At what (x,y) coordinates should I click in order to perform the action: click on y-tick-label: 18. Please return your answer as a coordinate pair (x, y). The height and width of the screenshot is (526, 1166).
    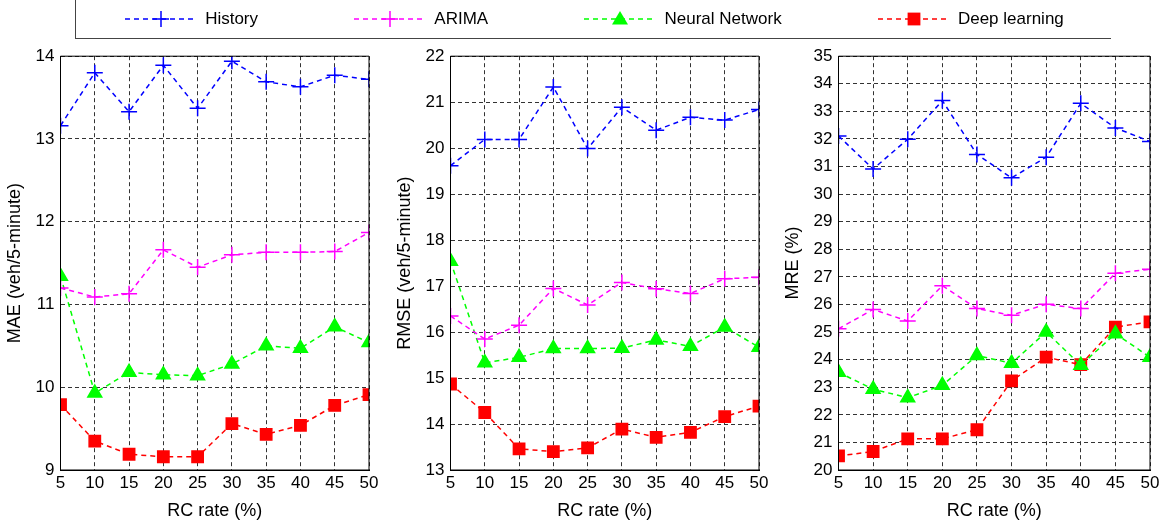
    Looking at the image, I should click on (435, 239).